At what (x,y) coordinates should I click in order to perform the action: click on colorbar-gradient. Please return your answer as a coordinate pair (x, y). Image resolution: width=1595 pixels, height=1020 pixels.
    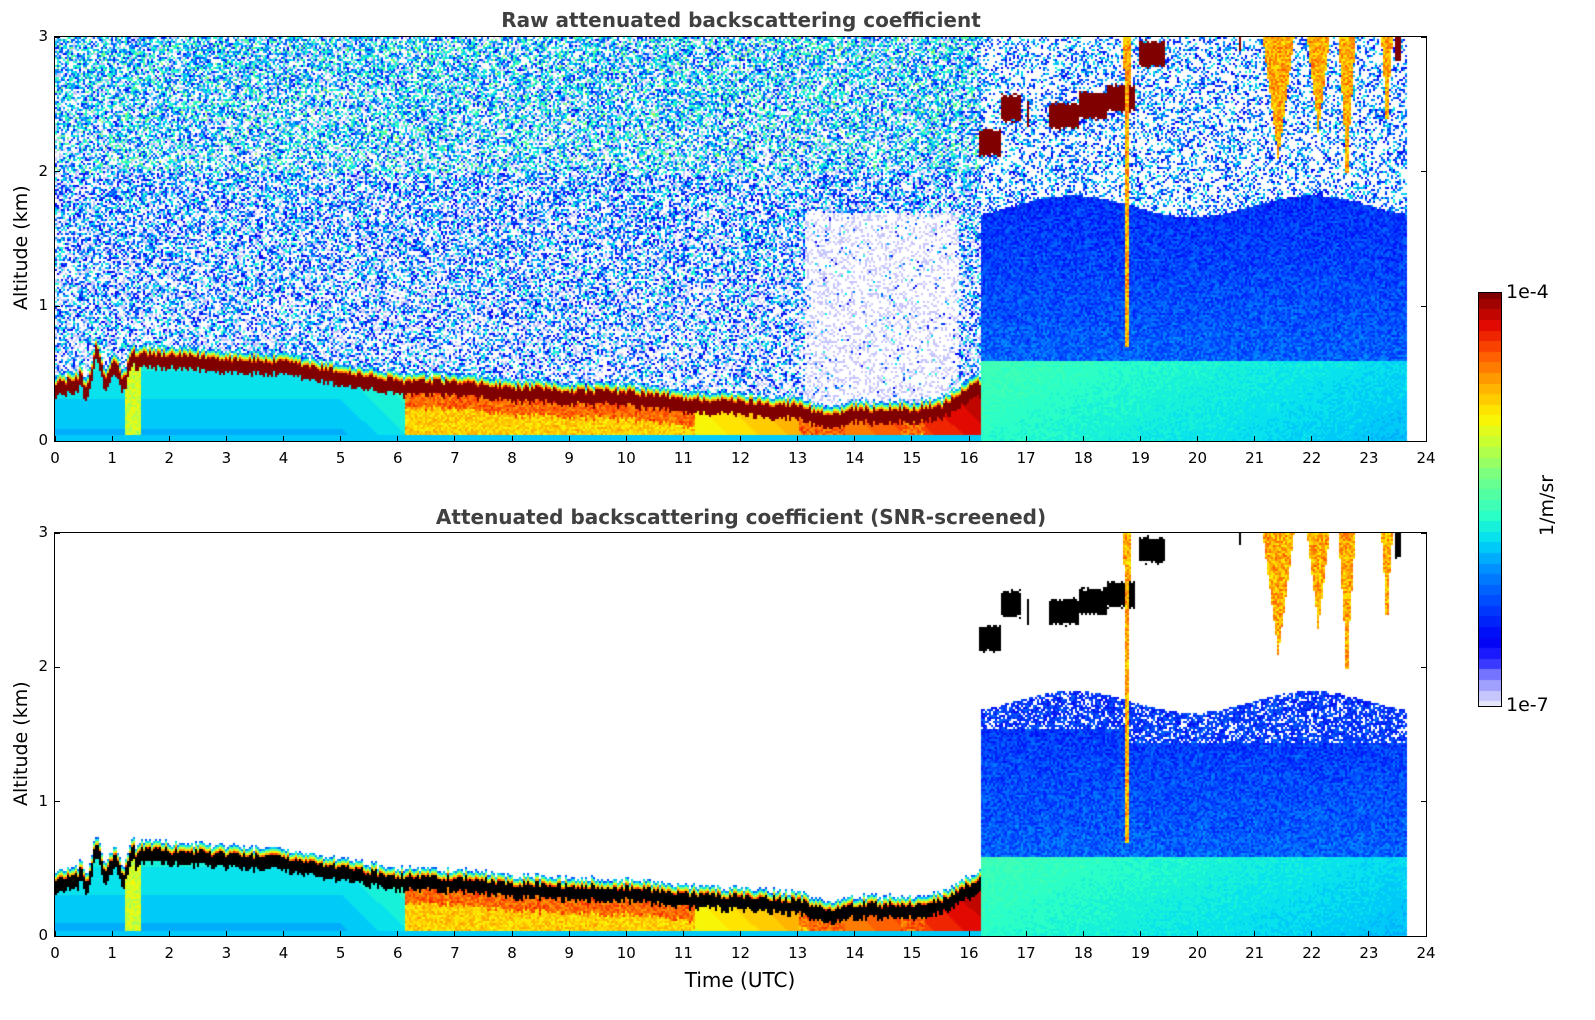
    Looking at the image, I should click on (1490, 499).